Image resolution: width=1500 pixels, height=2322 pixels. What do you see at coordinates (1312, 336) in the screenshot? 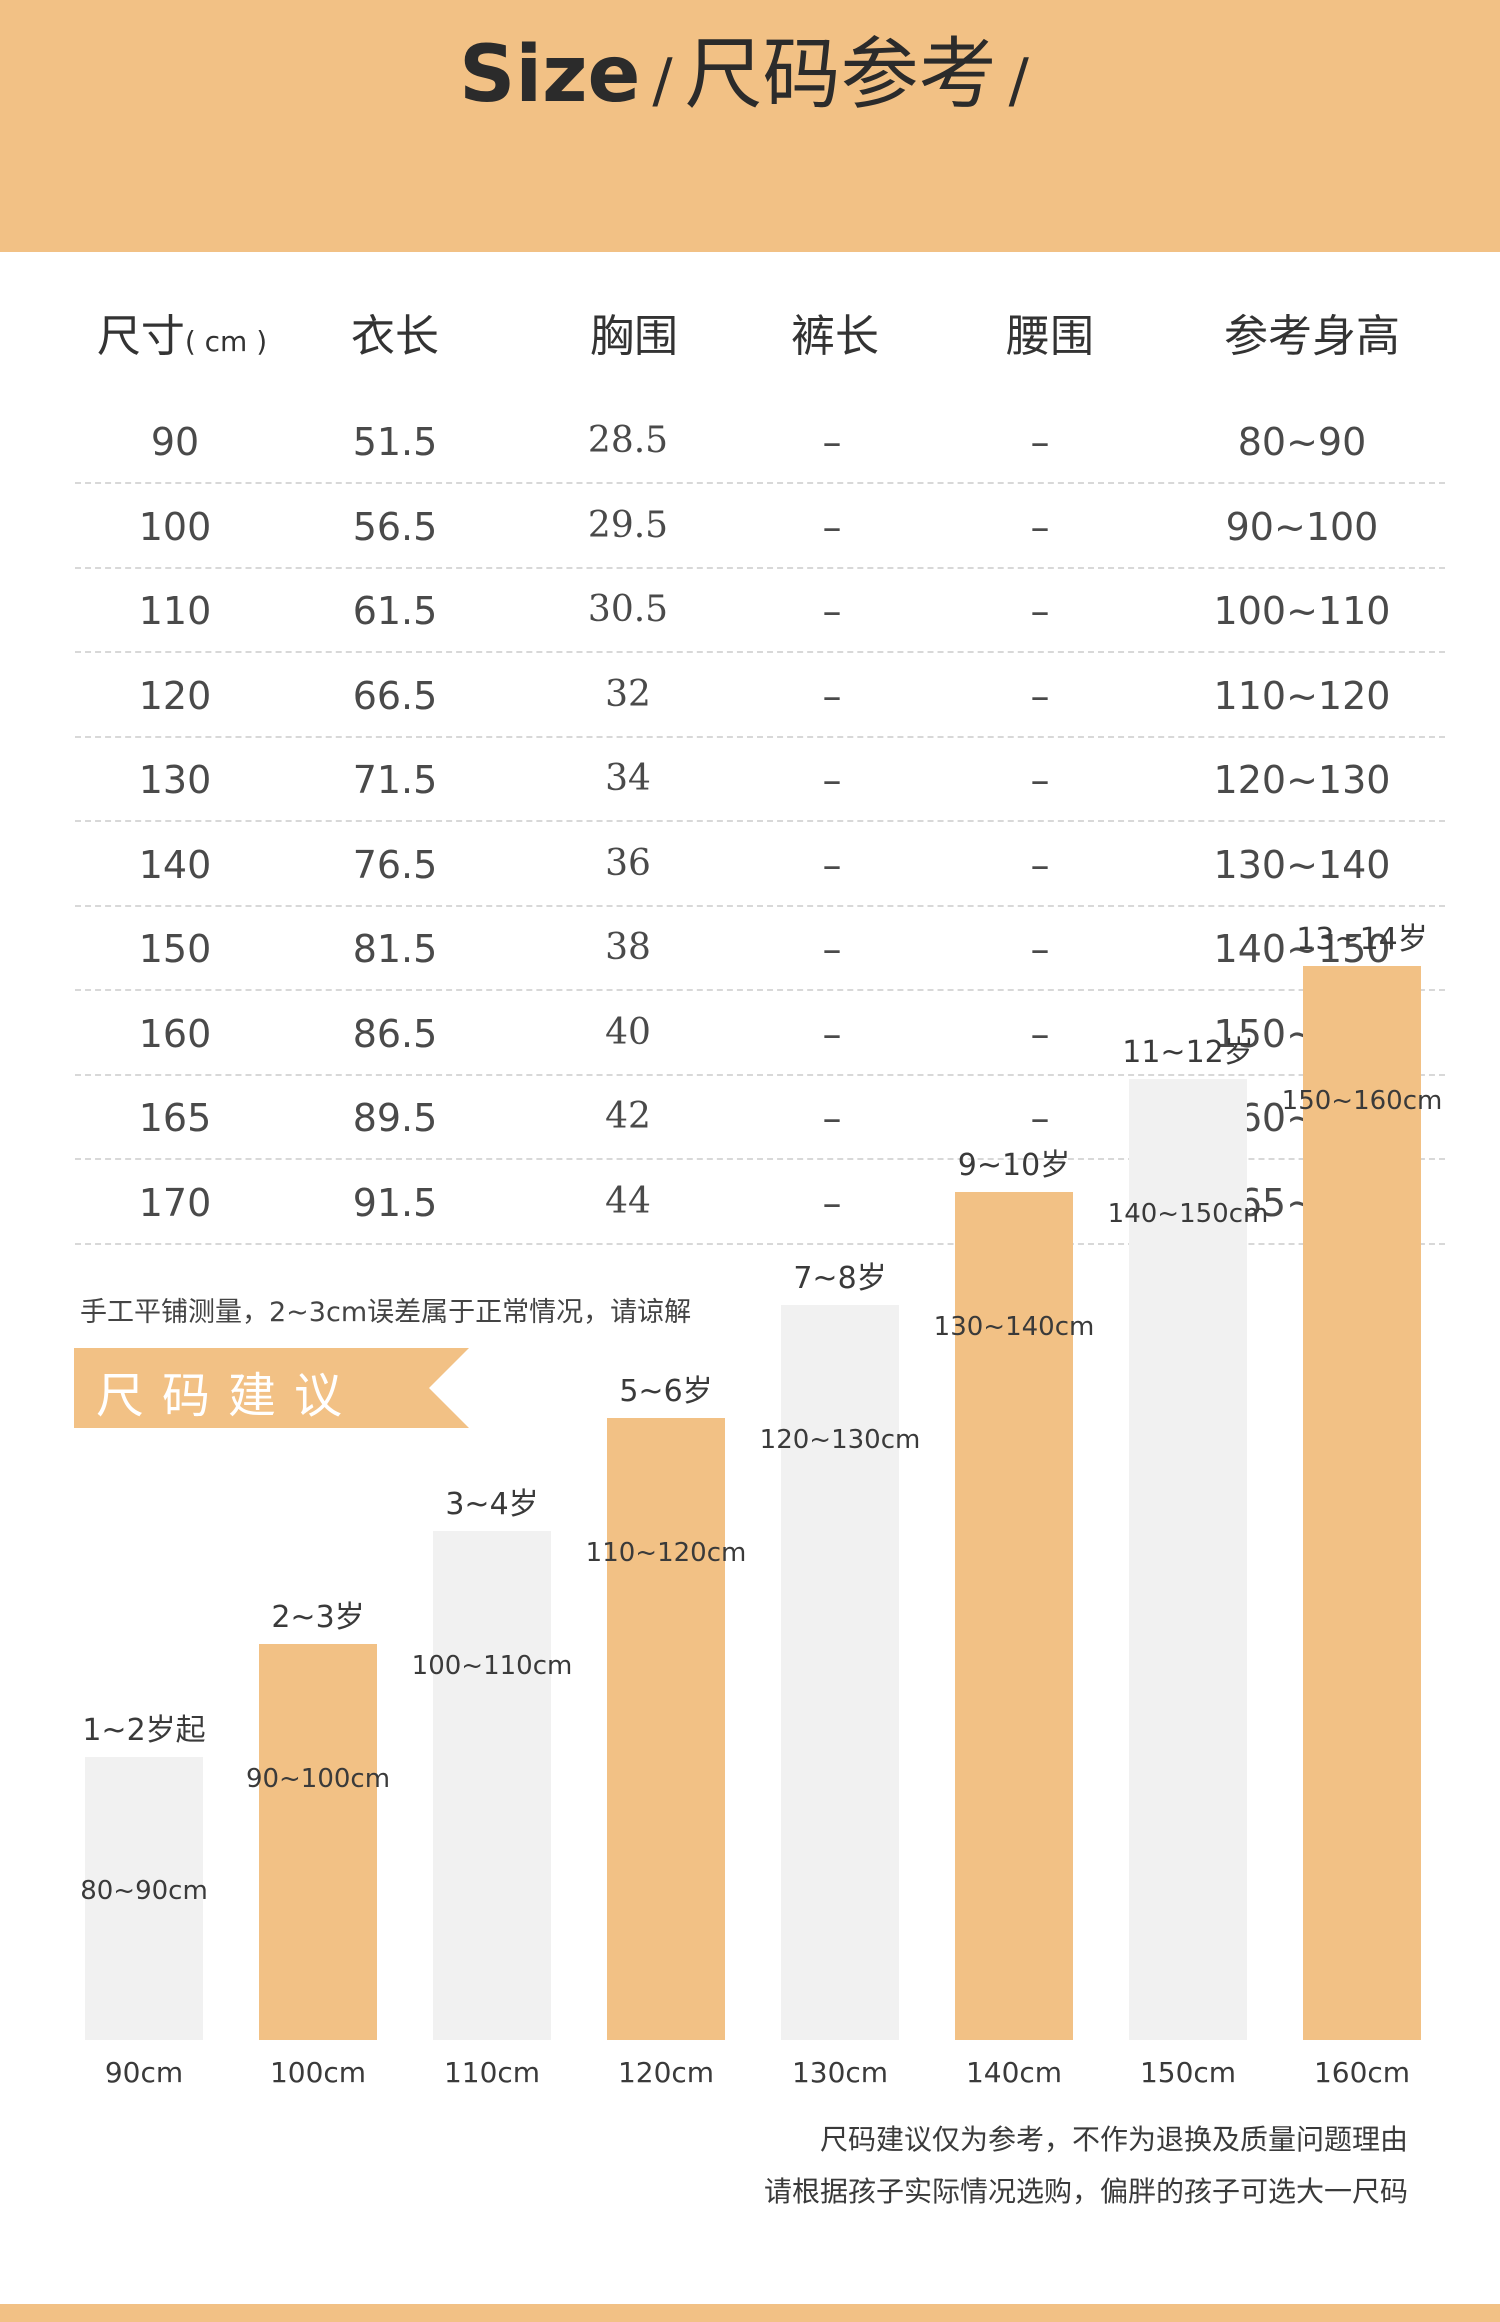
I see `header-height: 参考身高` at bounding box center [1312, 336].